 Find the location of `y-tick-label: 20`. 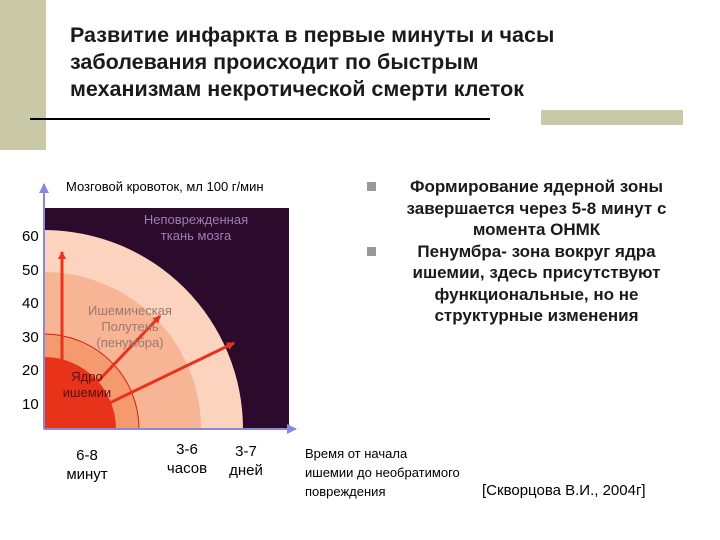

y-tick-label: 20 is located at coordinates (30, 370).